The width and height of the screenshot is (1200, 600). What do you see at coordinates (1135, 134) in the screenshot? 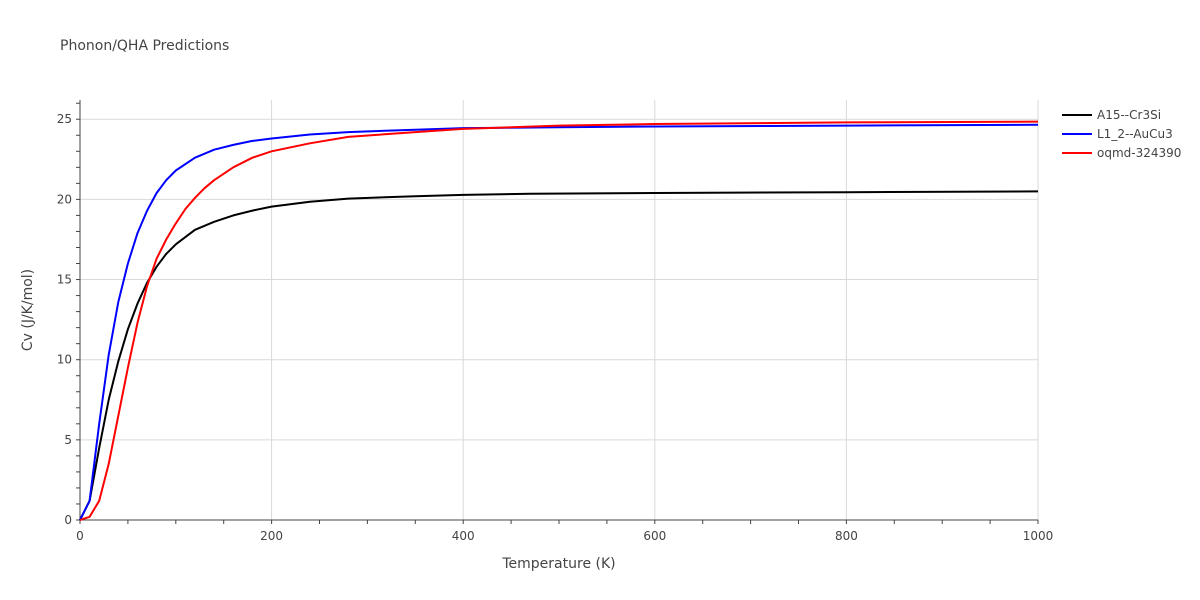
I see `legend-label: L1_2--AuCu3` at bounding box center [1135, 134].